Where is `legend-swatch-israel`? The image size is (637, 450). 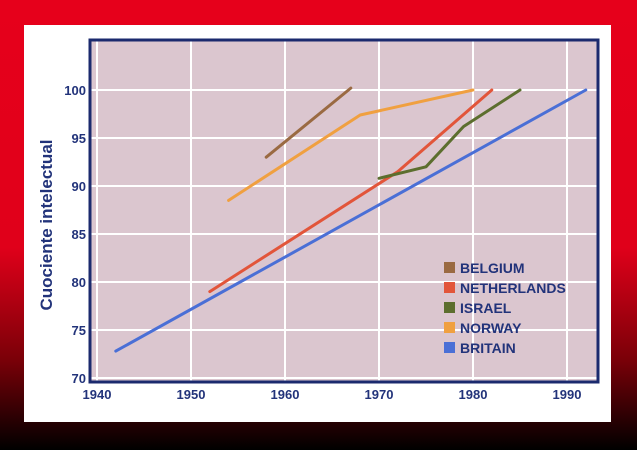 legend-swatch-israel is located at coordinates (449, 307).